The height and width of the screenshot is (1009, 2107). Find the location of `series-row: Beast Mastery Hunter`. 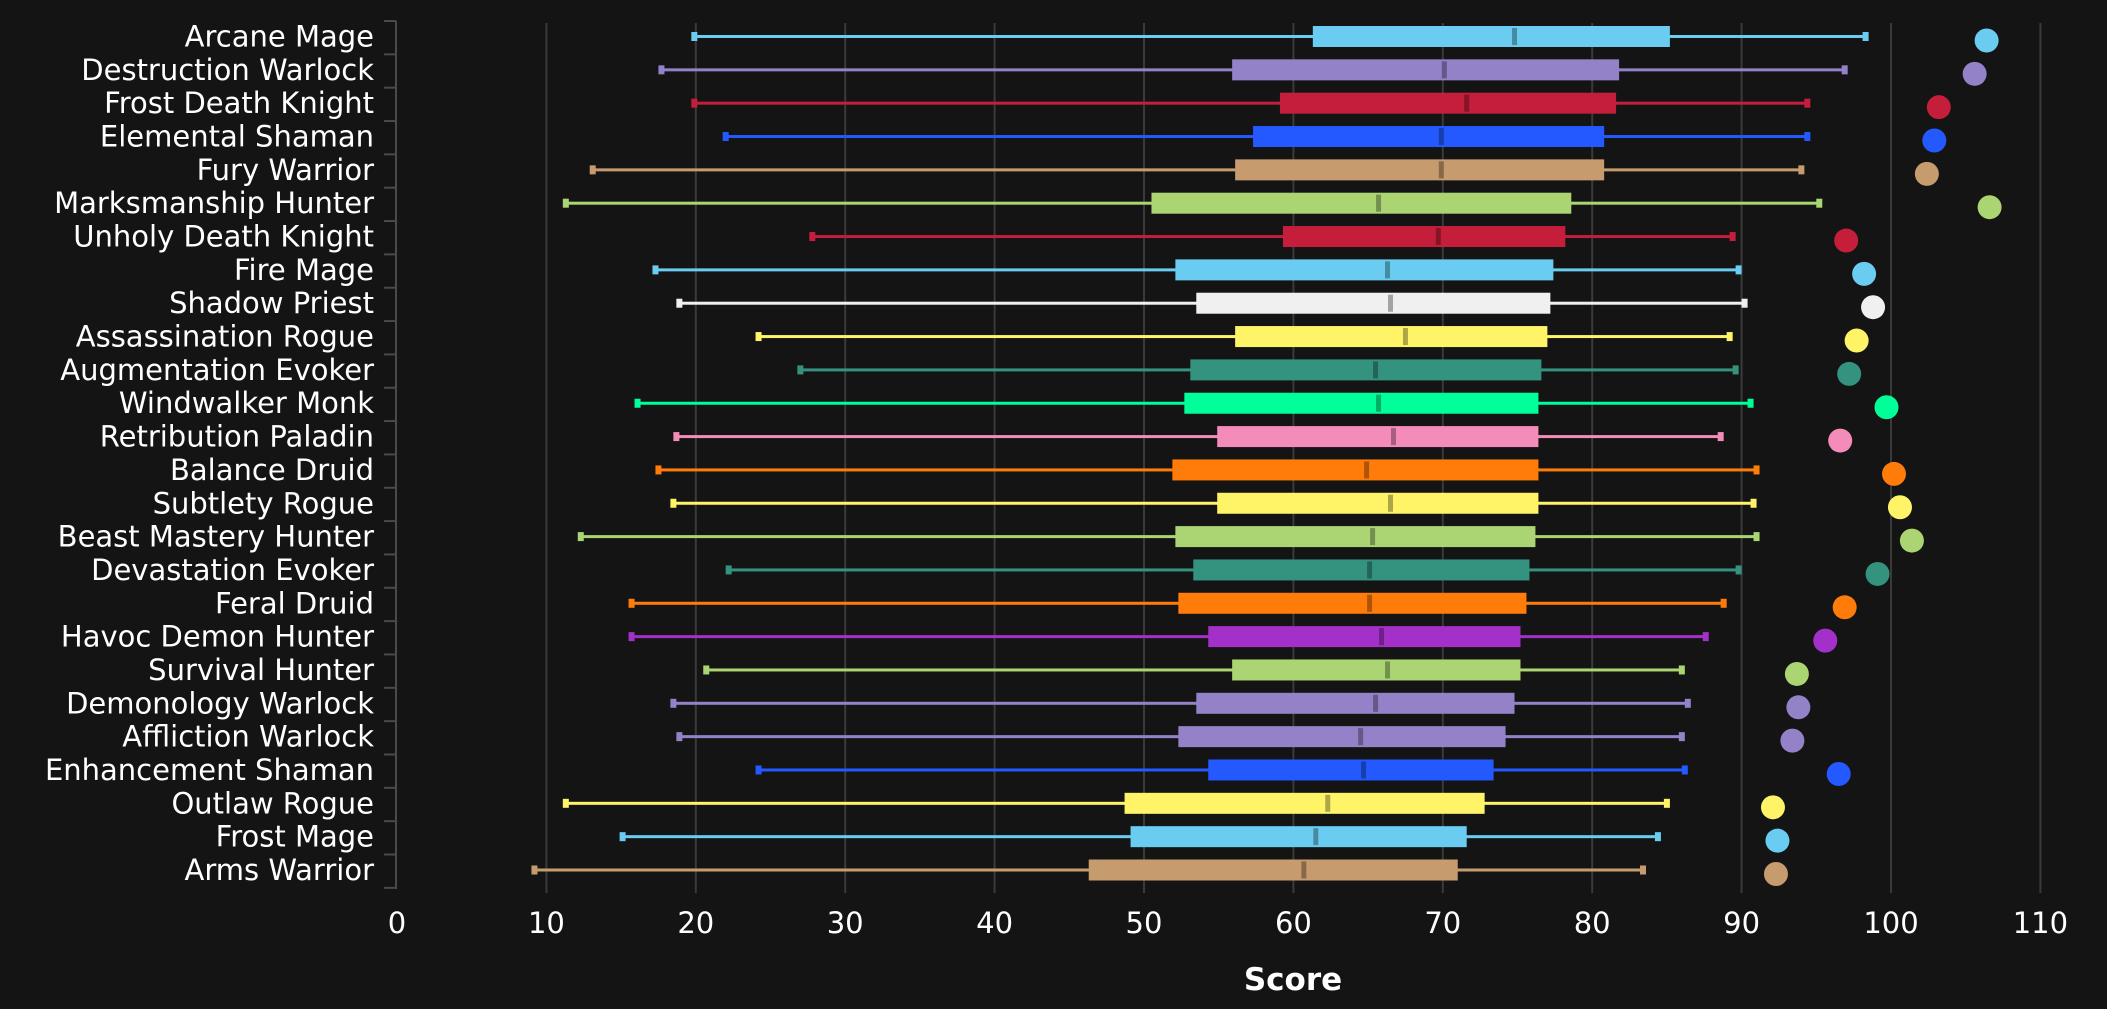

series-row: Beast Mastery Hunter is located at coordinates (991, 537).